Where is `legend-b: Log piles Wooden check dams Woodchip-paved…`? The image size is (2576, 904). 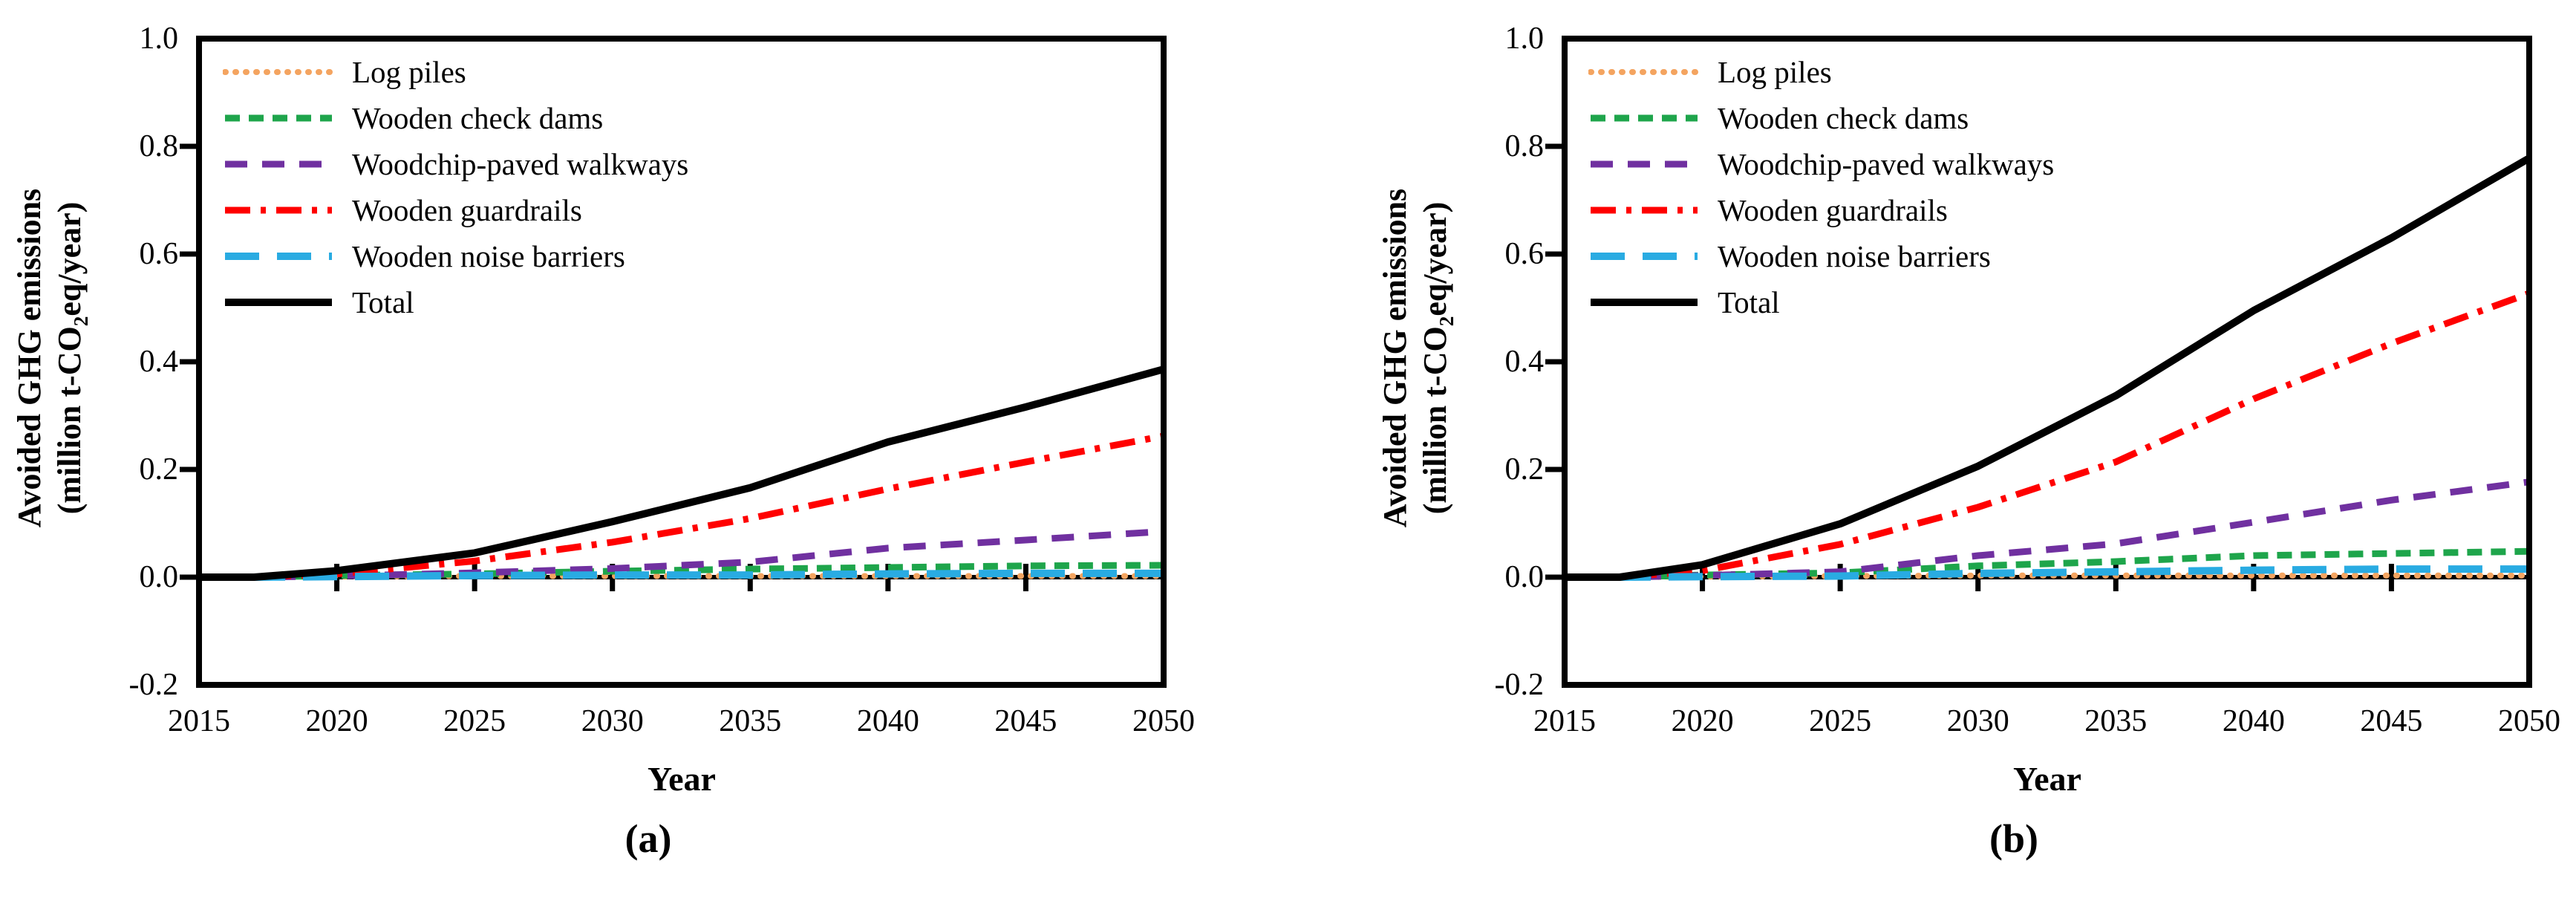
legend-b: Log piles Wooden check dams Woodchip-paved… is located at coordinates (1821, 187).